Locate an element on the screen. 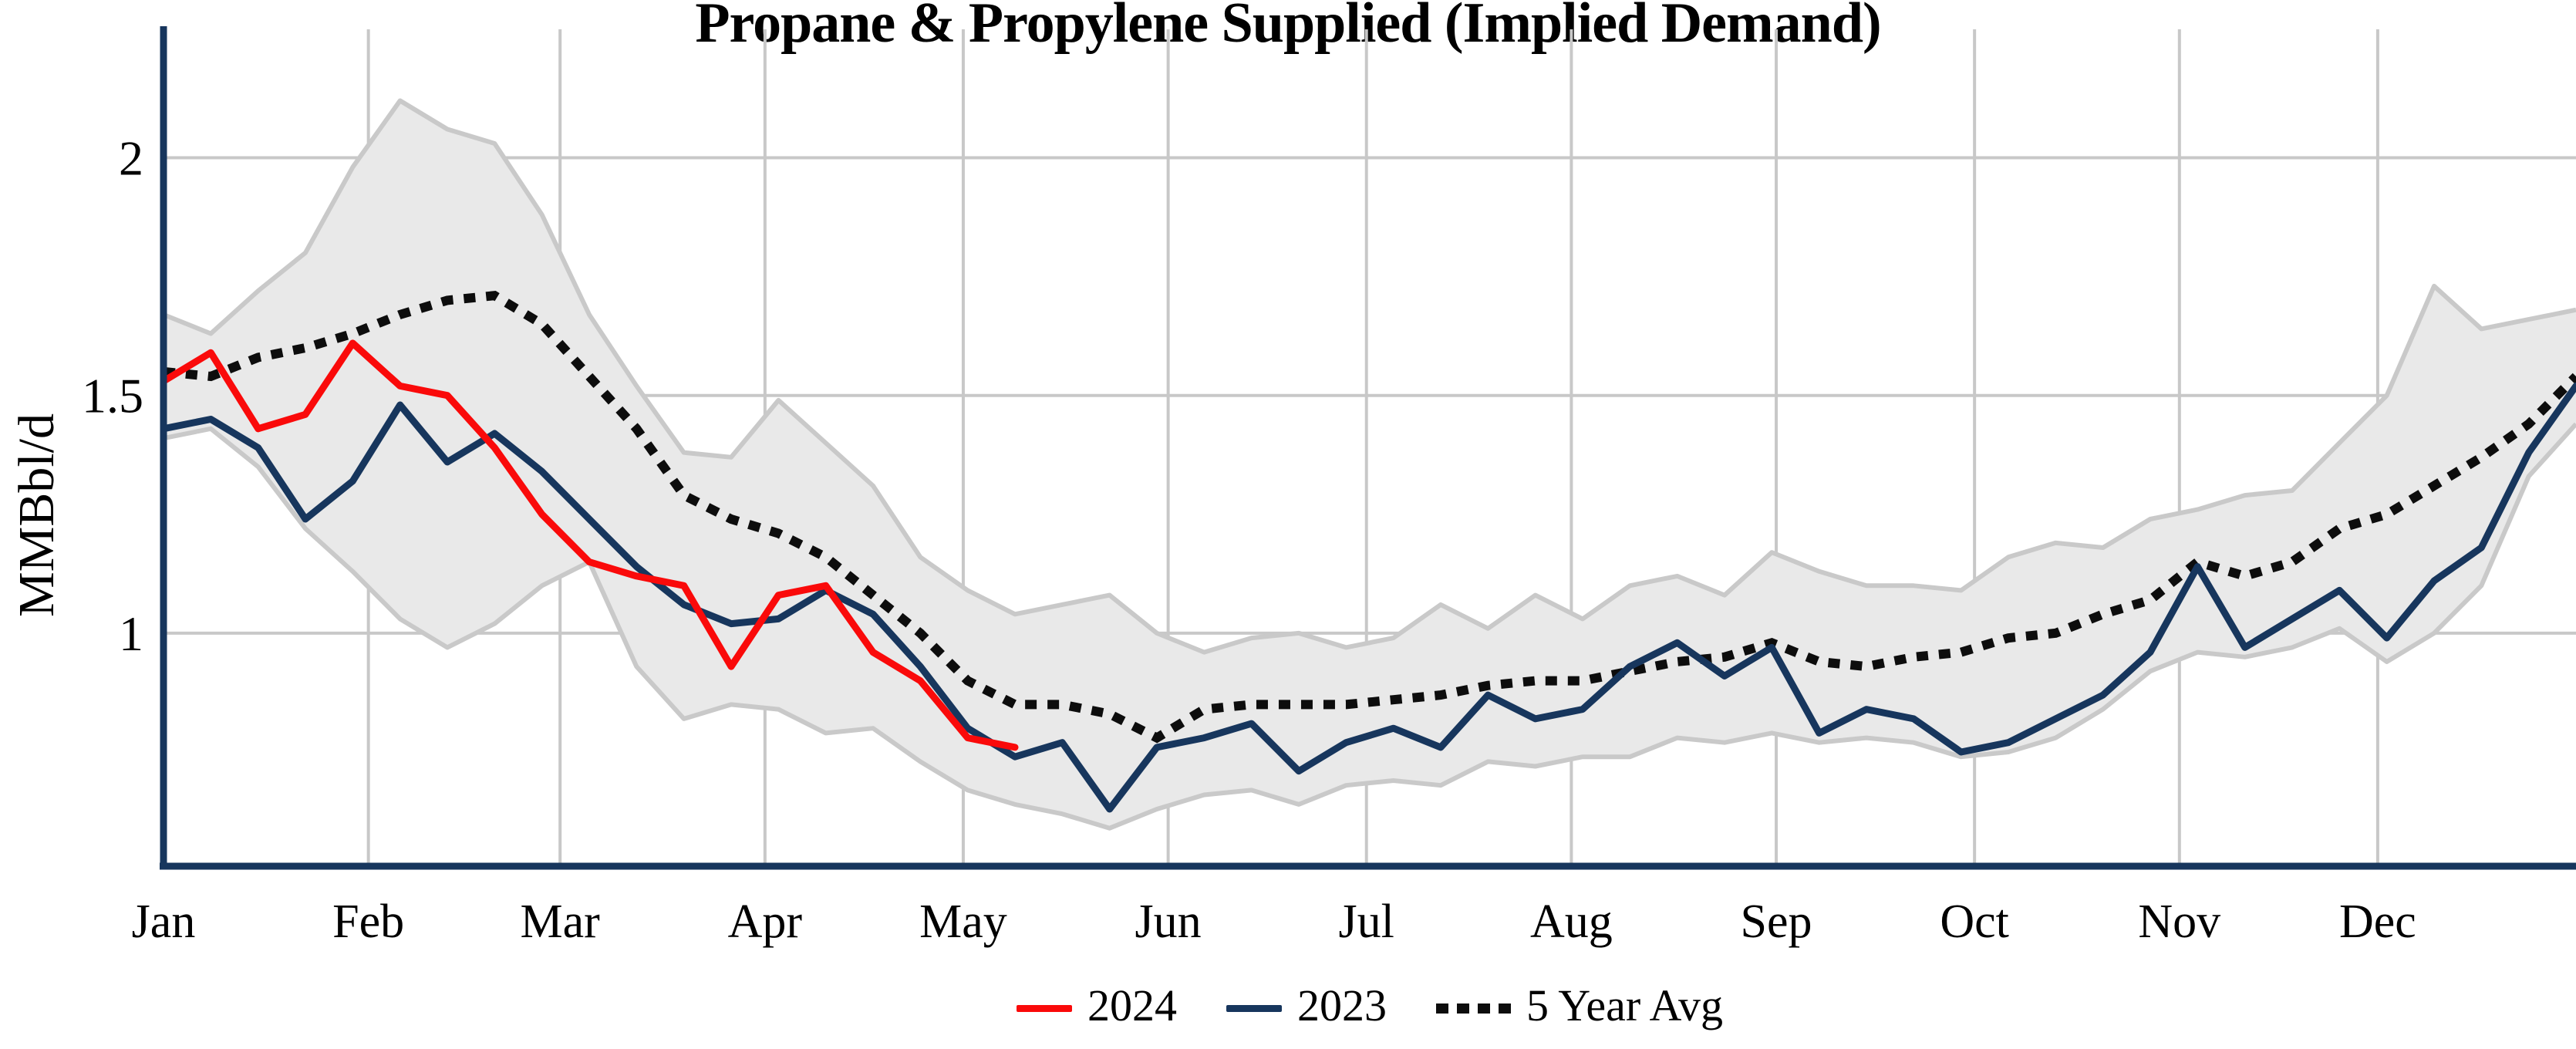 The width and height of the screenshot is (2576, 1049). legend-item-2023: 2023 is located at coordinates (1306, 1008).